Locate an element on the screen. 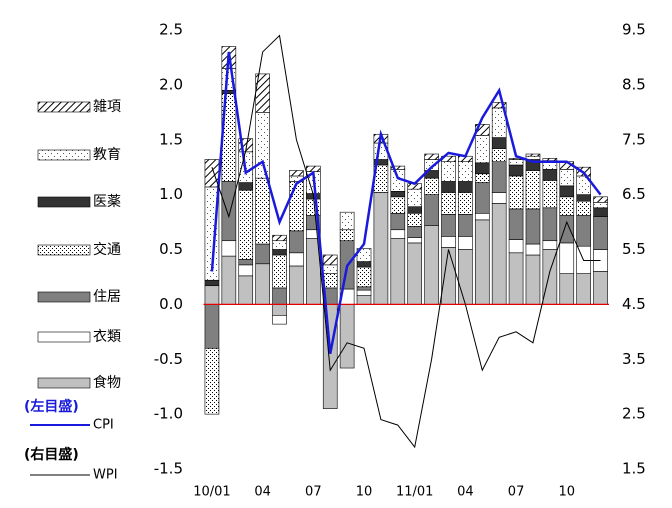 Image resolution: width=672 pixels, height=508 pixels. y2-tick-label: 7.5 is located at coordinates (634, 139).